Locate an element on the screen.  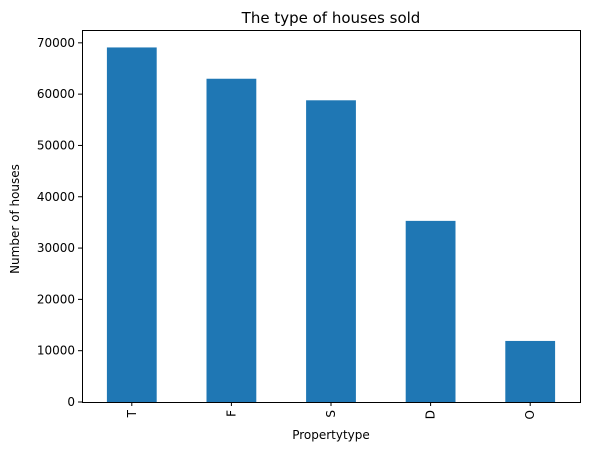
bar-O is located at coordinates (530, 371).